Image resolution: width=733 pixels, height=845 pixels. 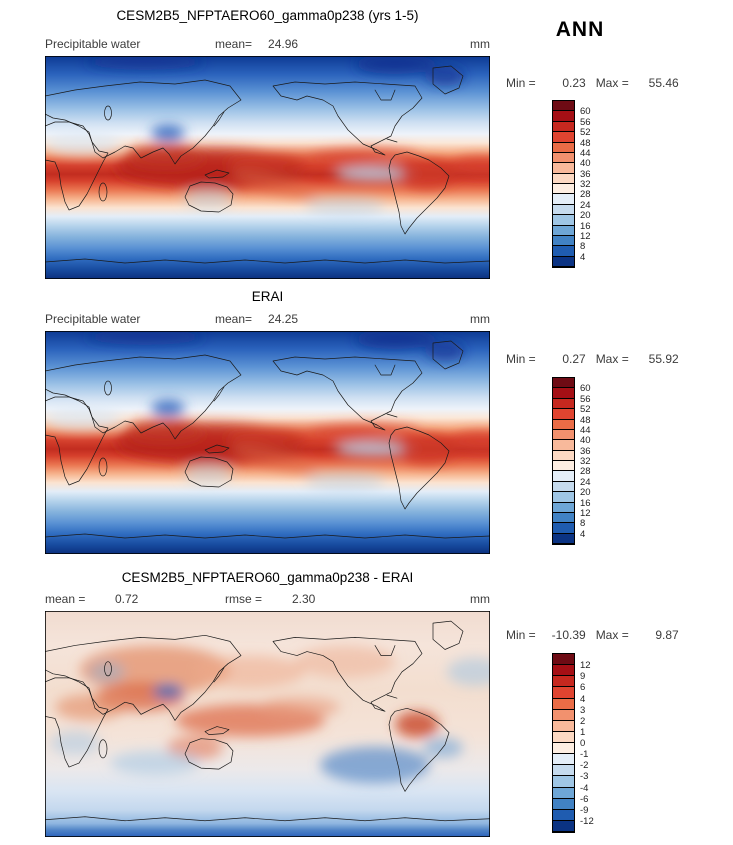 What do you see at coordinates (585, 143) in the screenshot?
I see `colorbar-tick-label: 48` at bounding box center [585, 143].